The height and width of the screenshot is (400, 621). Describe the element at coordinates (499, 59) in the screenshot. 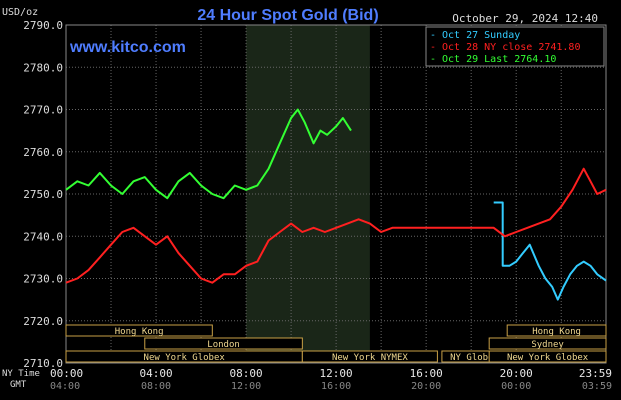

I see `legend-entry-last: Oct 29 Last 2764.10` at that location.